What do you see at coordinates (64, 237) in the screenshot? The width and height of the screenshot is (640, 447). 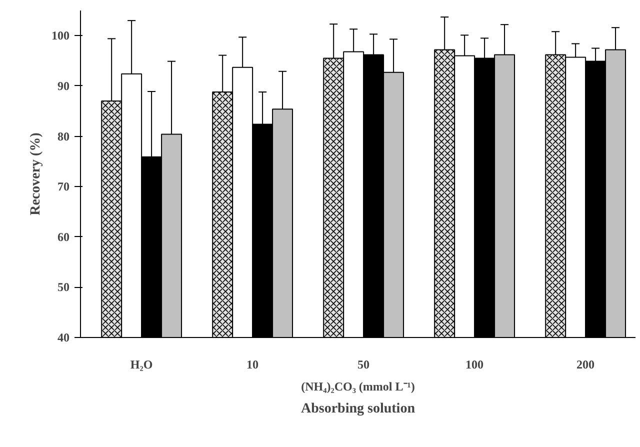 I see `y-tick-label: 60` at bounding box center [64, 237].